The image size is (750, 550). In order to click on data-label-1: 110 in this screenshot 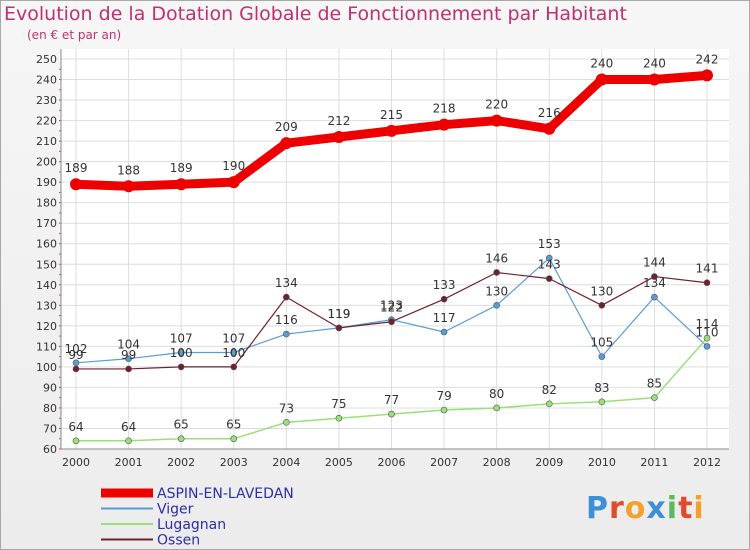, I will do `click(707, 332)`.